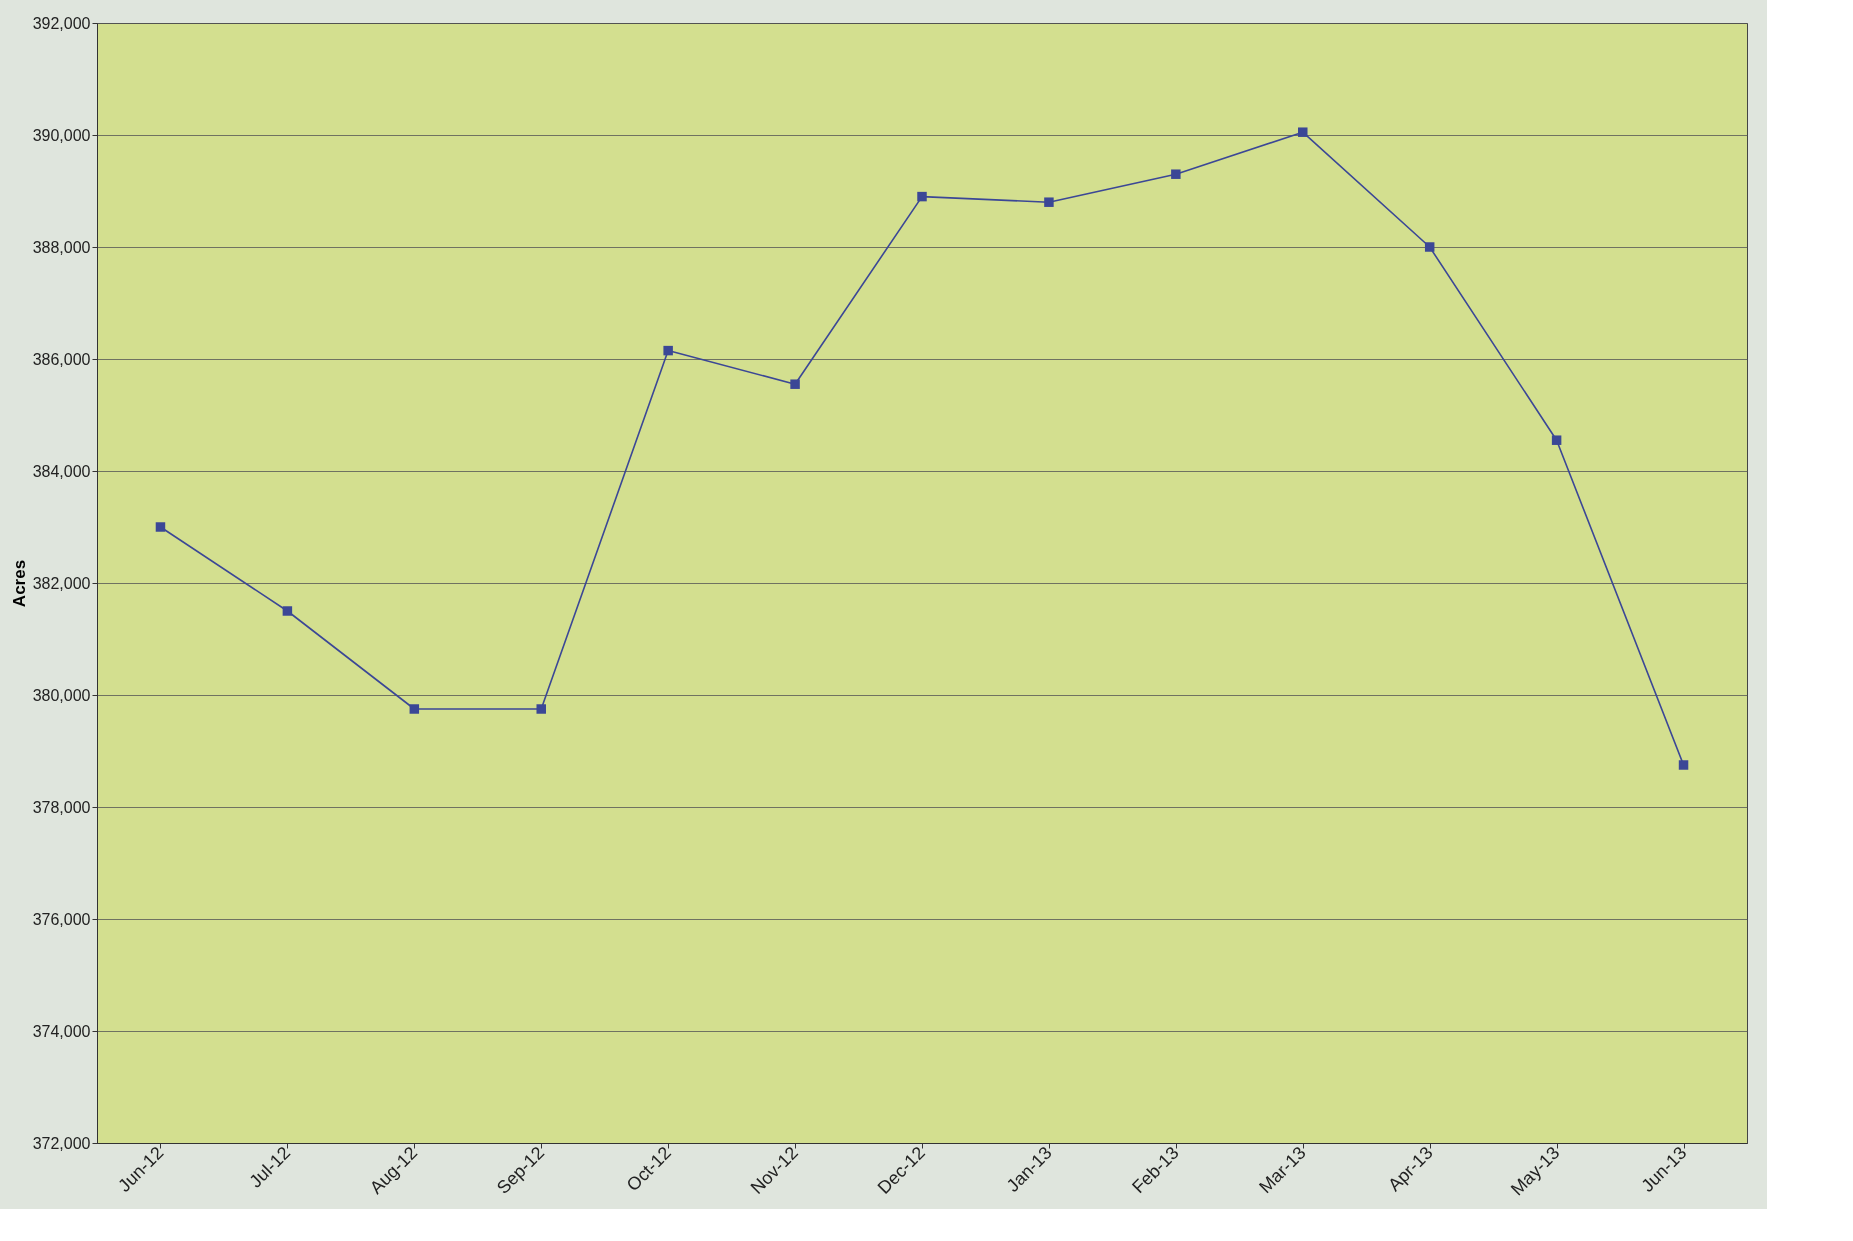 Image resolution: width=1853 pixels, height=1241 pixels. What do you see at coordinates (61, 1031) in the screenshot?
I see `y-tick-label: 374,000` at bounding box center [61, 1031].